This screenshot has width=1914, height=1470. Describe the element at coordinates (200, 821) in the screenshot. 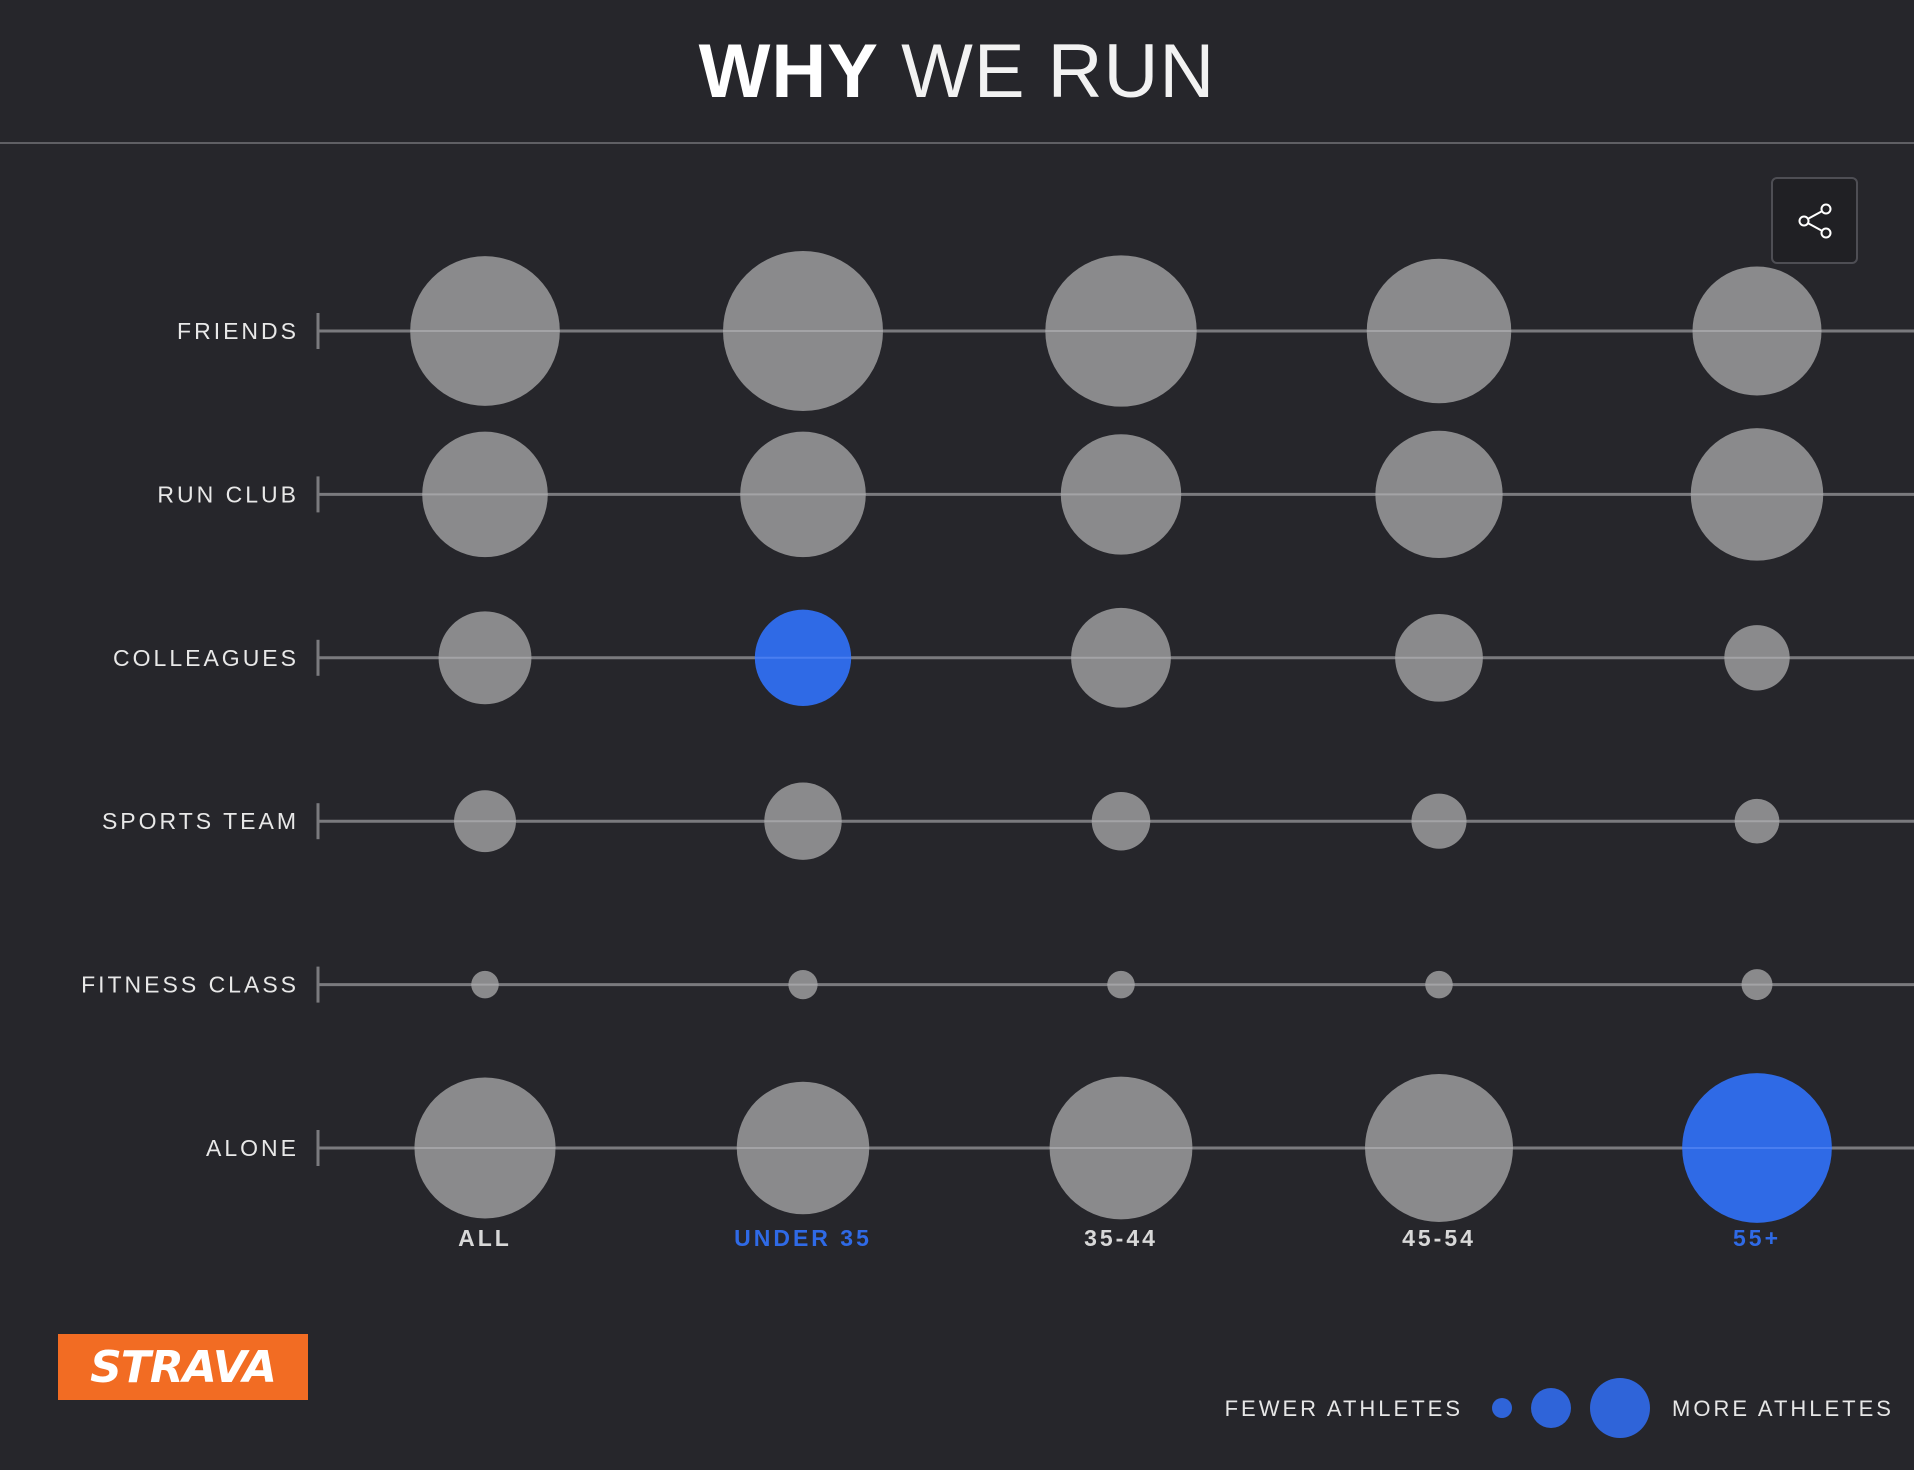

I see `row-label-sports-team: SPORTS TEAM` at that location.